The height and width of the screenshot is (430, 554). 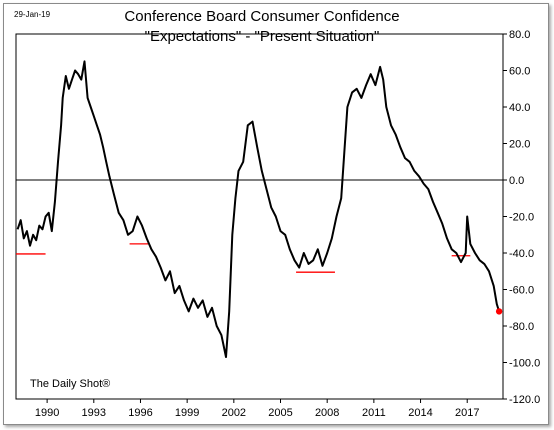 I want to click on y-tick-label: 60.0, so click(x=519, y=72).